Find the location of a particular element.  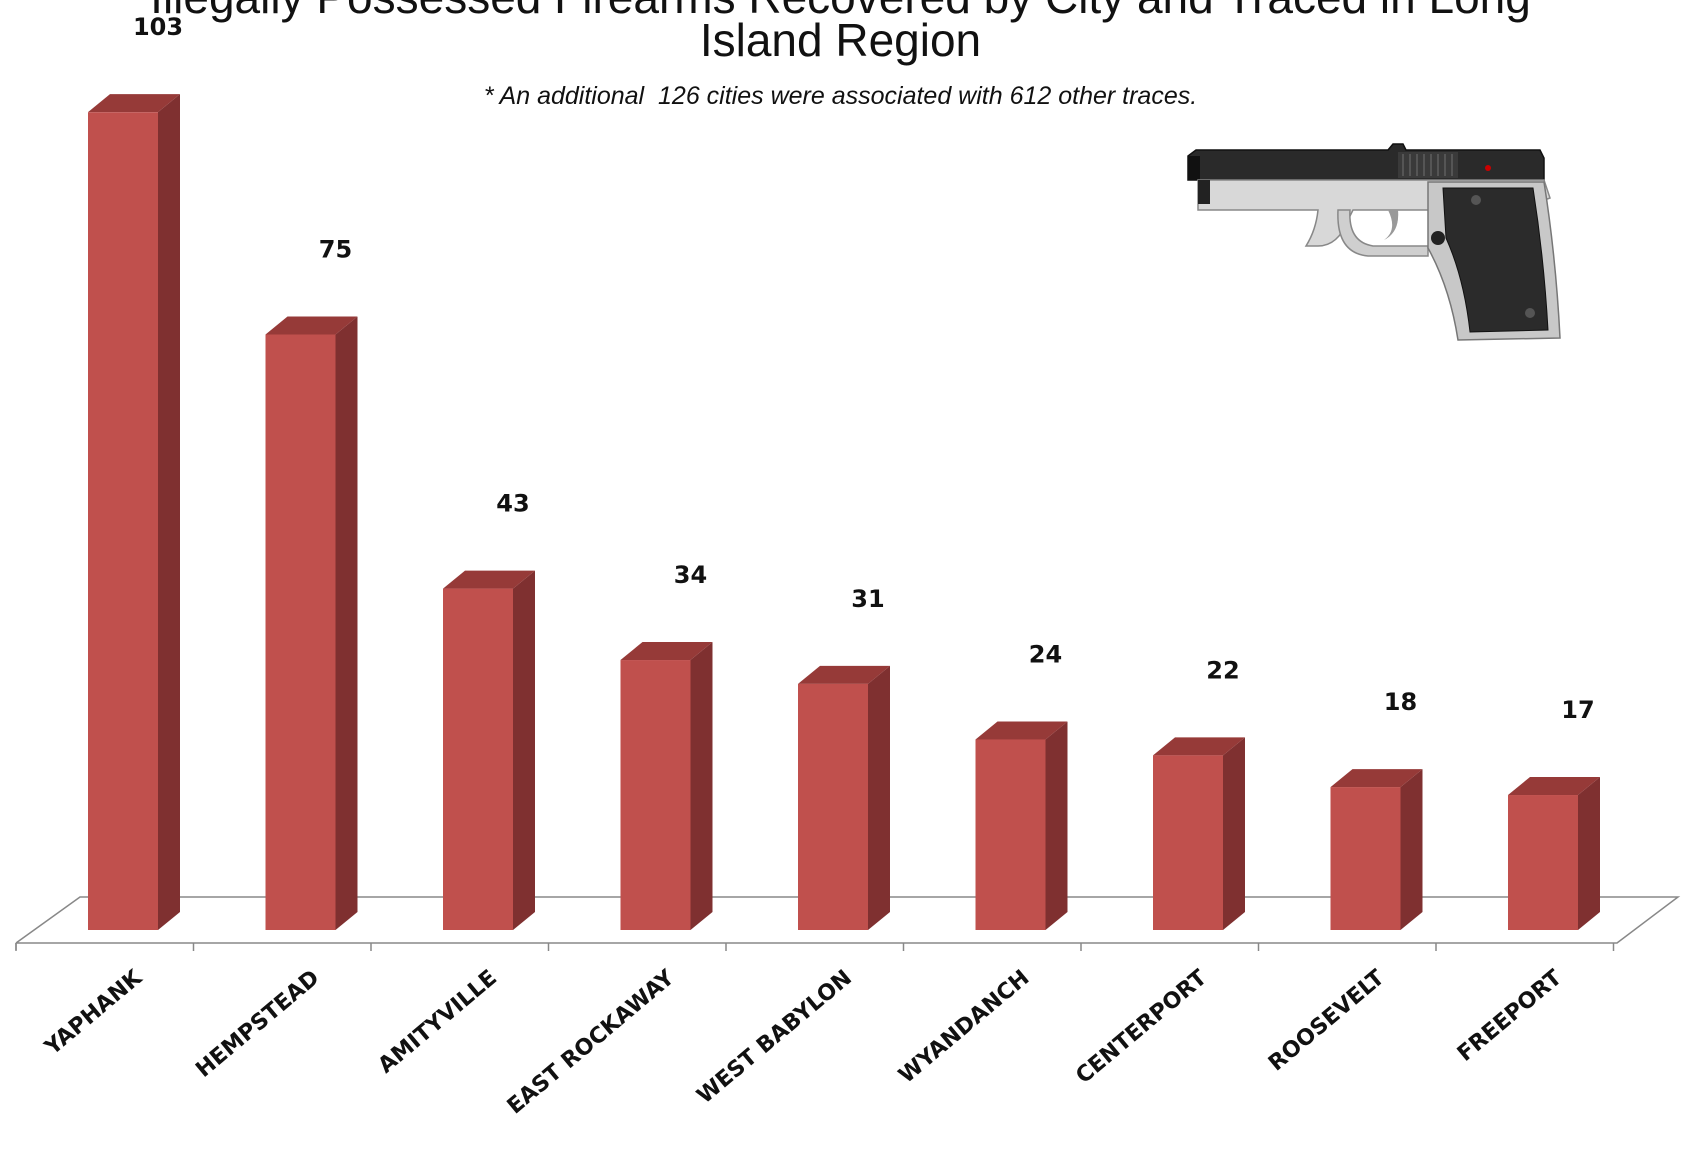

data-label: 24 is located at coordinates (1045, 654).